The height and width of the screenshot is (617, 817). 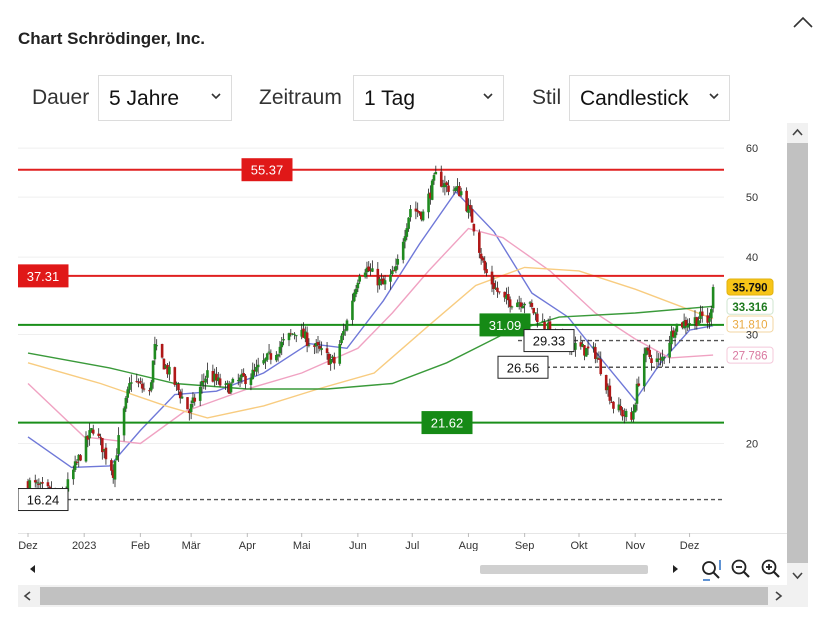 What do you see at coordinates (358, 542) in the screenshot?
I see `x-axis-ticks: Dez 2023 Feb Mär Apr Mai Jun Jul Aug Sep Okt Nov Dez` at bounding box center [358, 542].